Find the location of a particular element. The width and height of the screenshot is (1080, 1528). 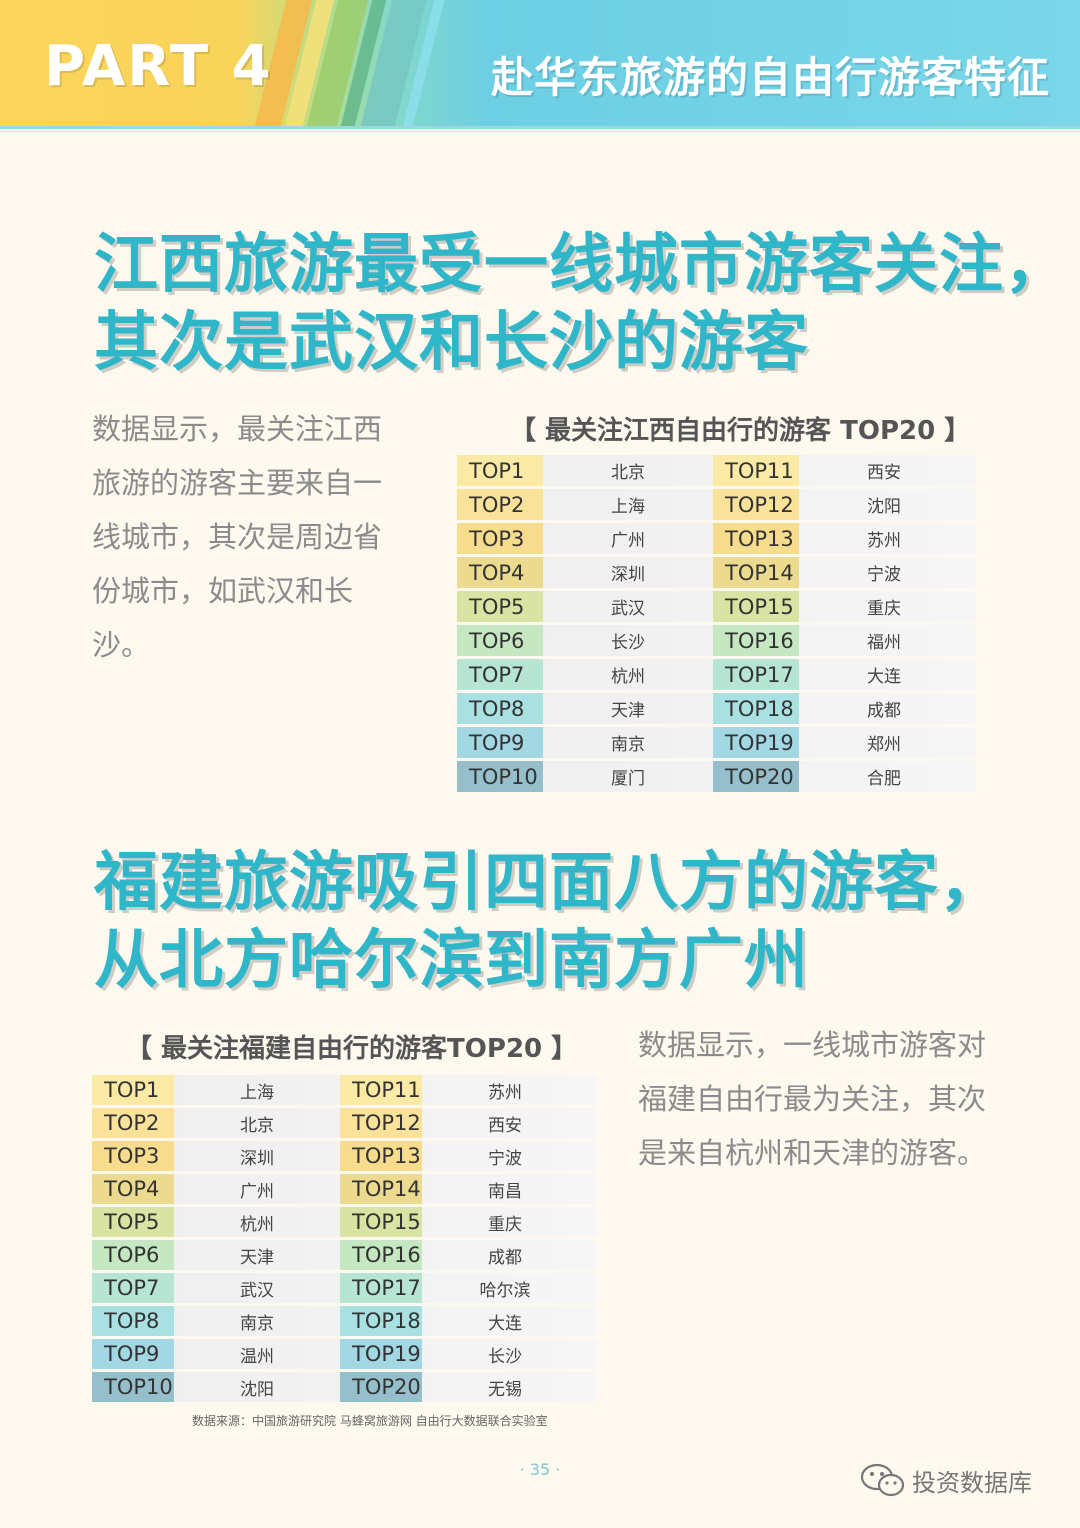

section2-headline: 福建旅游吸引四面八方的游客， 从北方哈尔滨到南方广州 is located at coordinates (549, 922).